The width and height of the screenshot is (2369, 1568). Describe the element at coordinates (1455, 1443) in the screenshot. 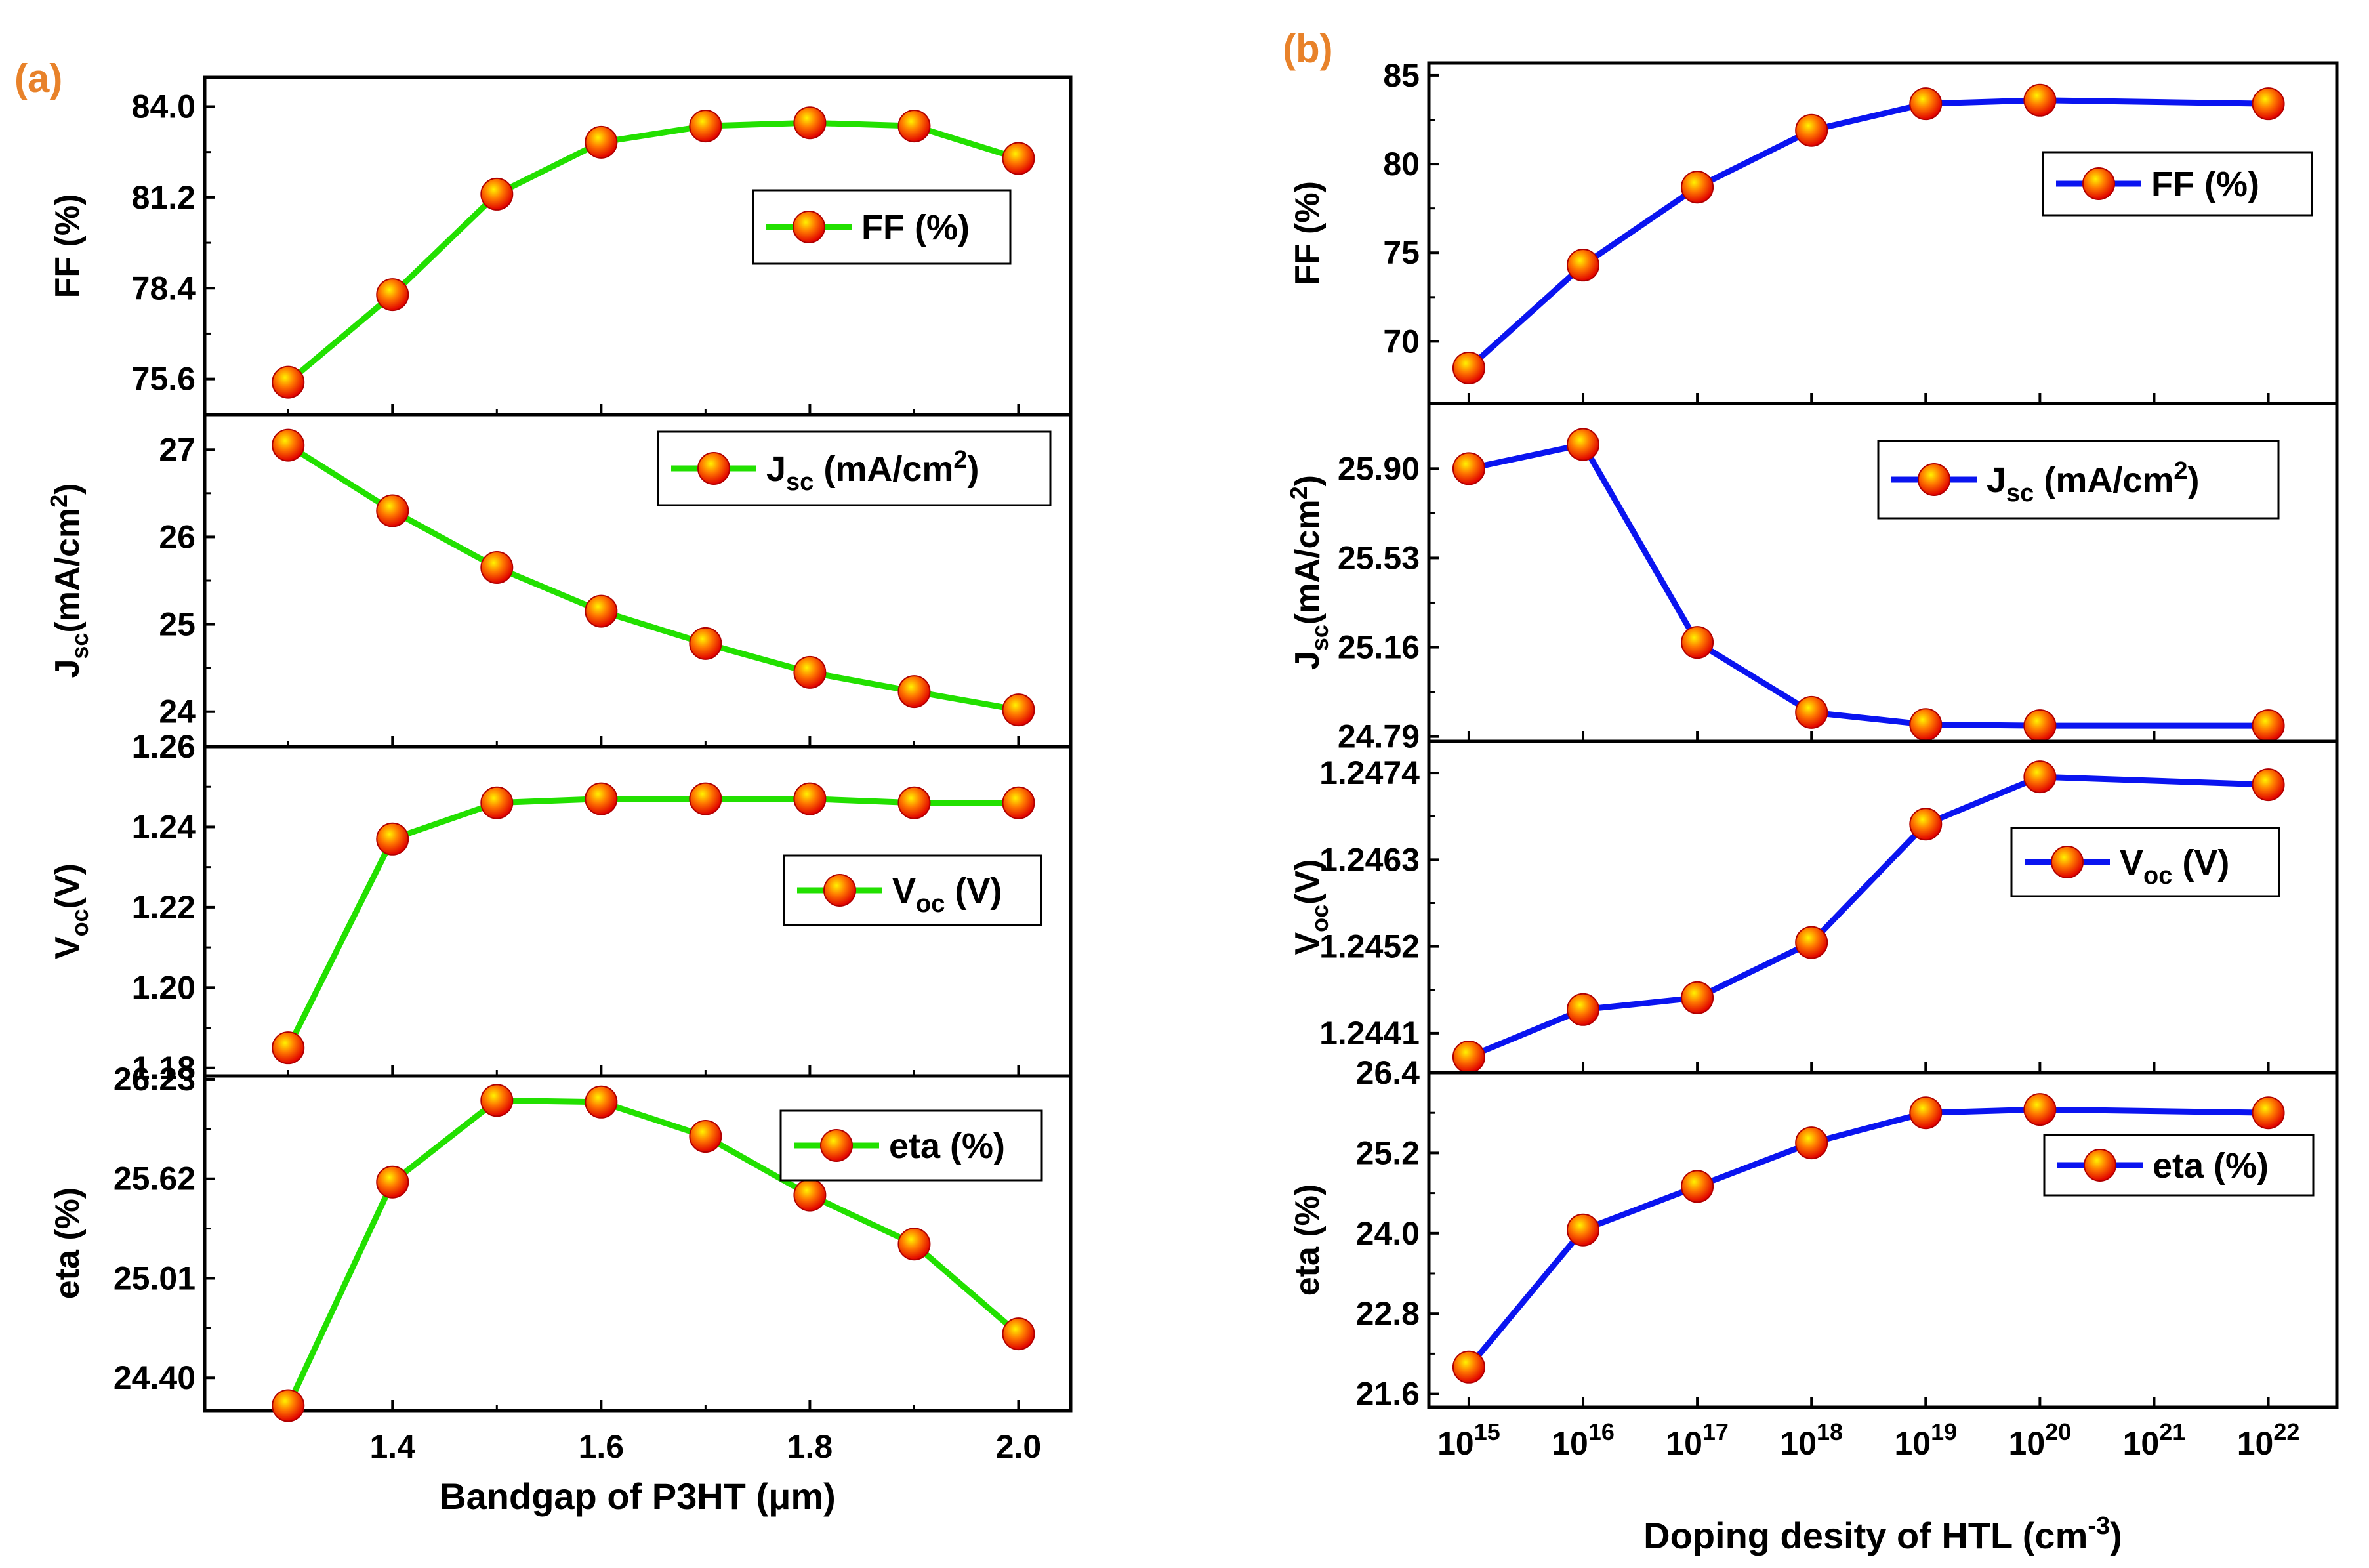

I see `x-tick-label-base: 10` at that location.